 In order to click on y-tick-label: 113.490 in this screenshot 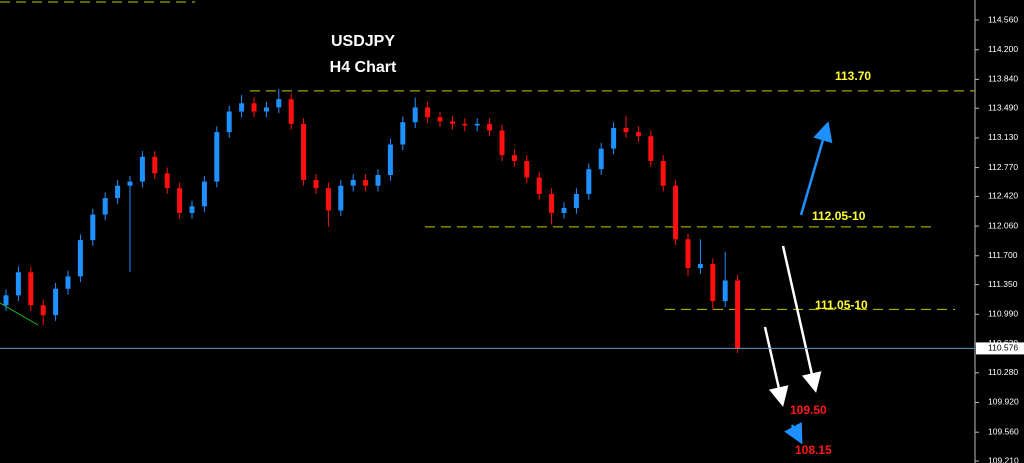, I will do `click(1003, 107)`.